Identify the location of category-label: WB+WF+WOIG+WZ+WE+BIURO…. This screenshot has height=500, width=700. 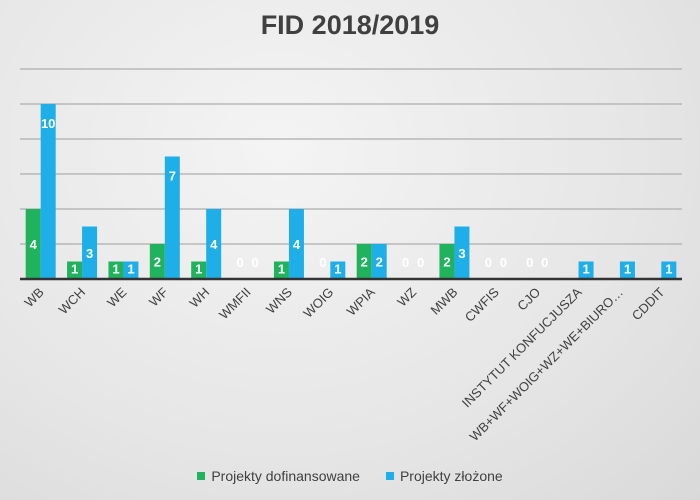
(546, 364).